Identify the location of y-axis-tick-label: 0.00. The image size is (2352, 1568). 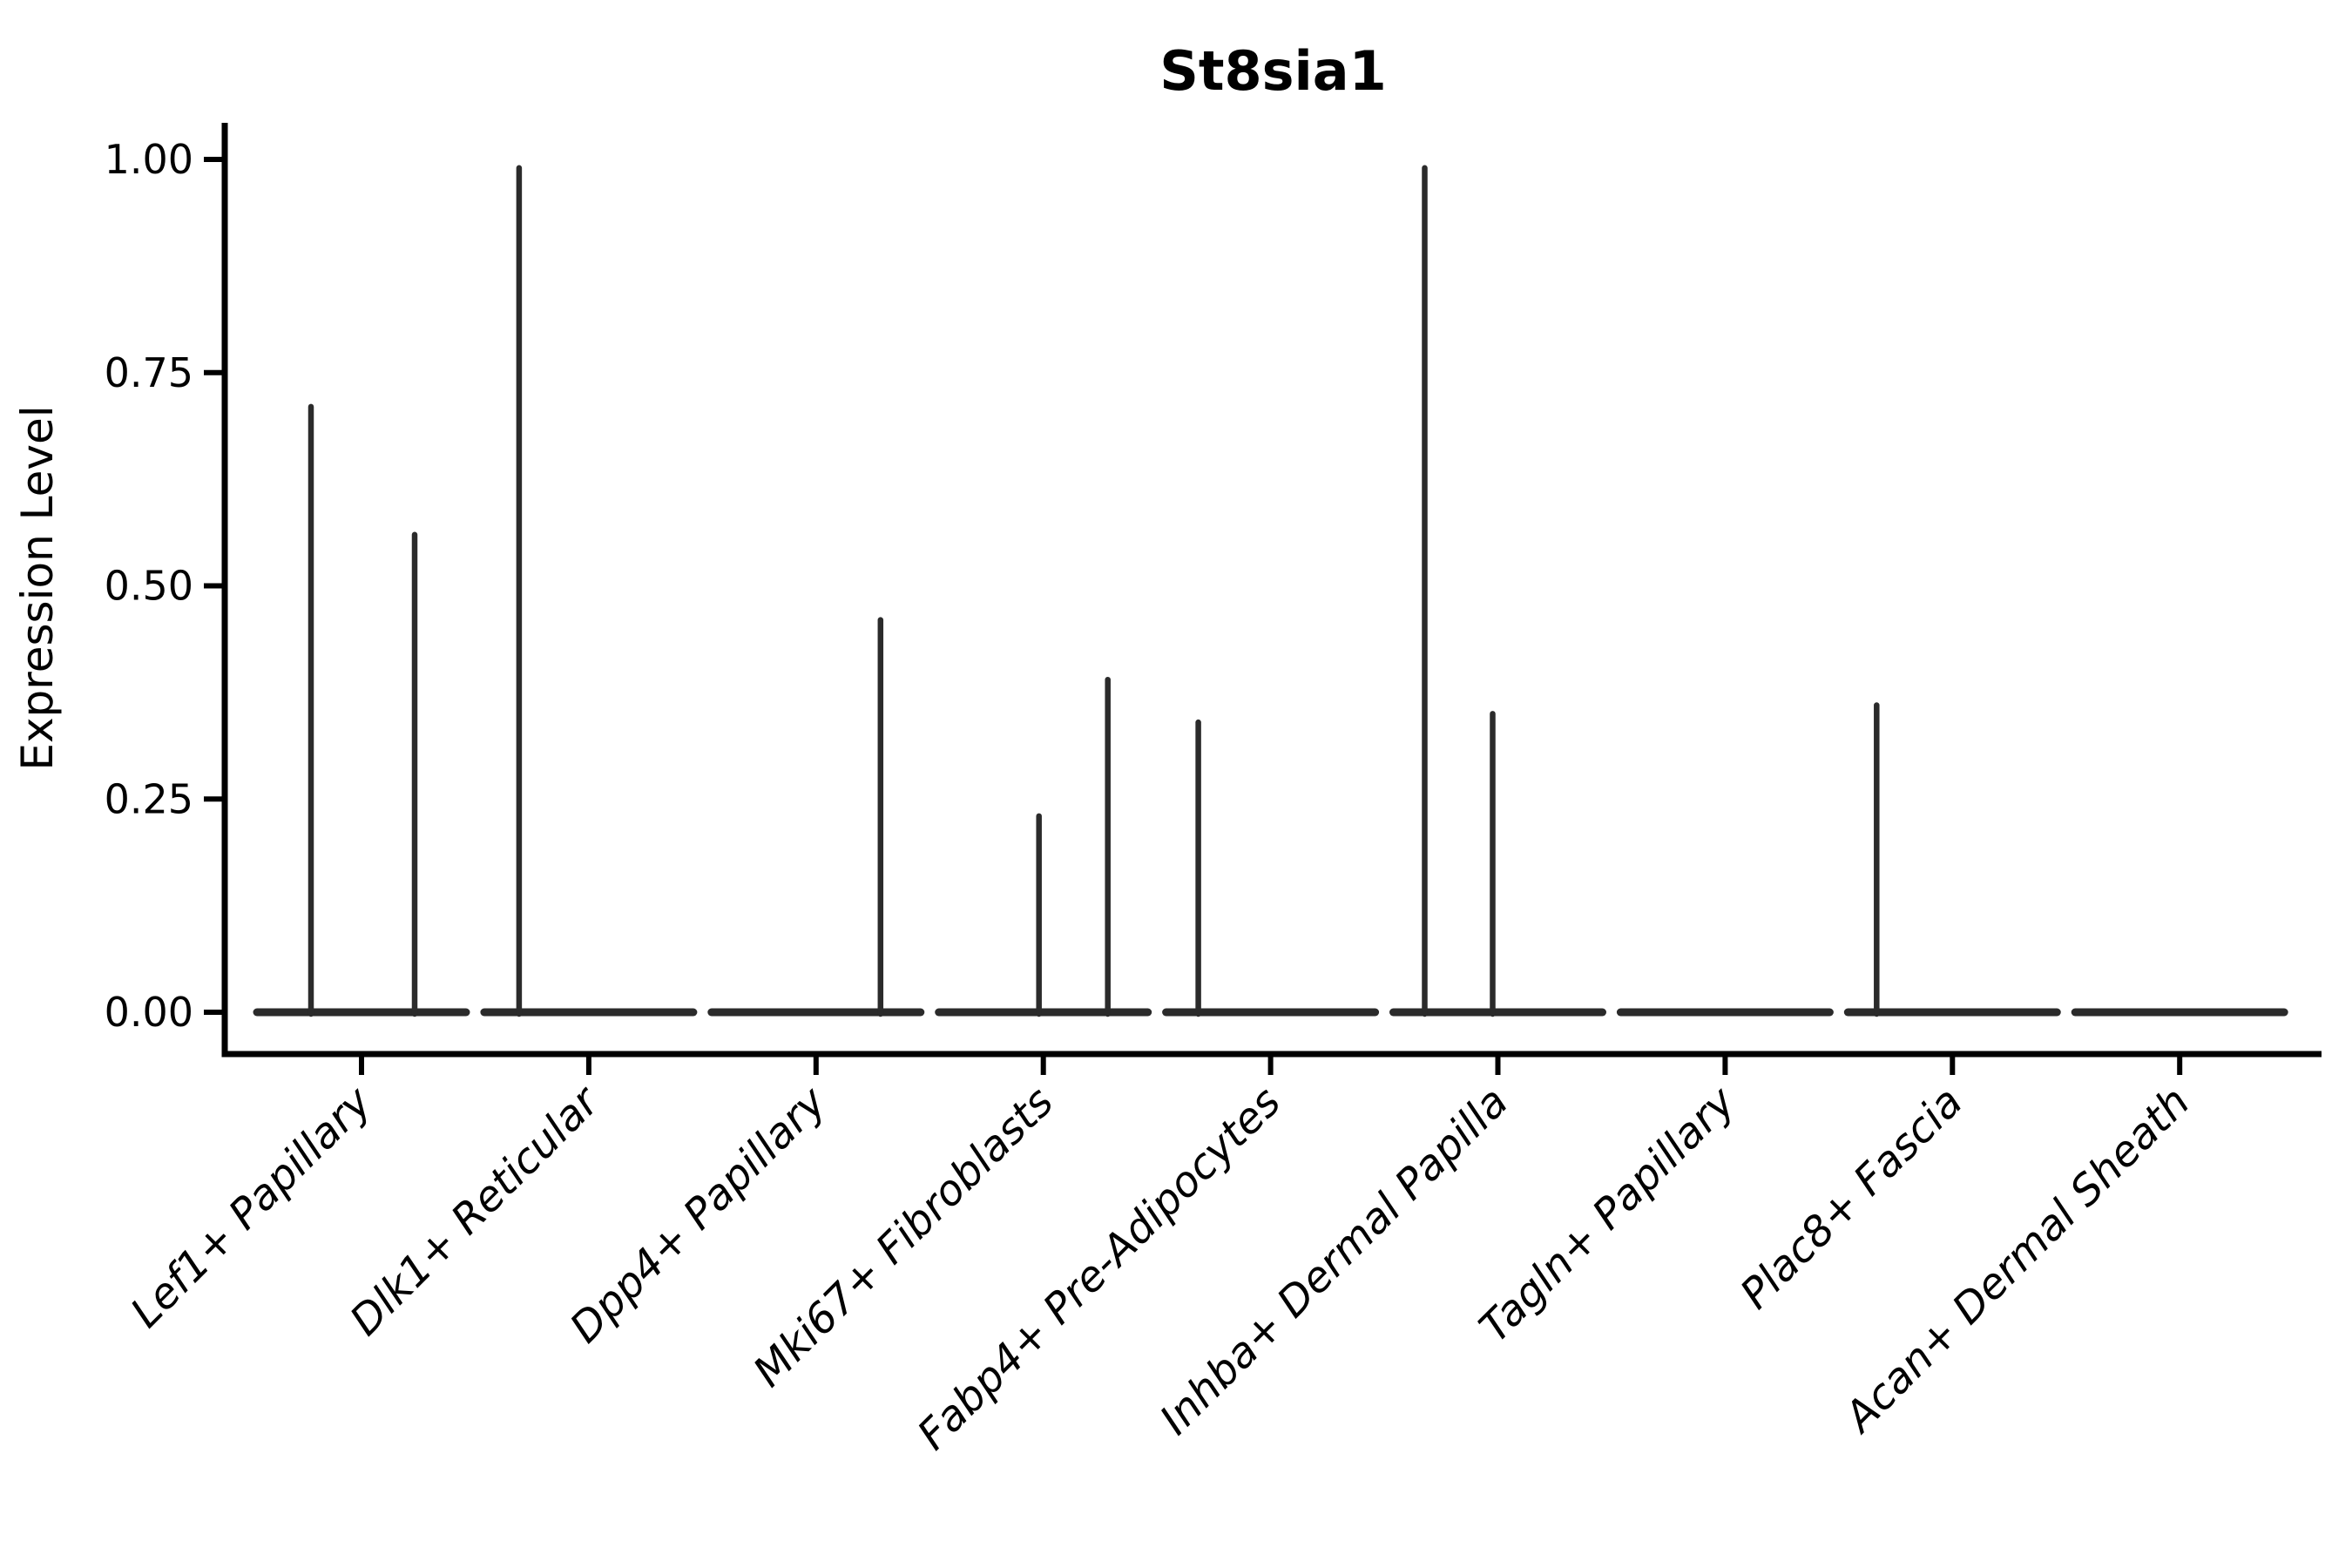
(149, 1013).